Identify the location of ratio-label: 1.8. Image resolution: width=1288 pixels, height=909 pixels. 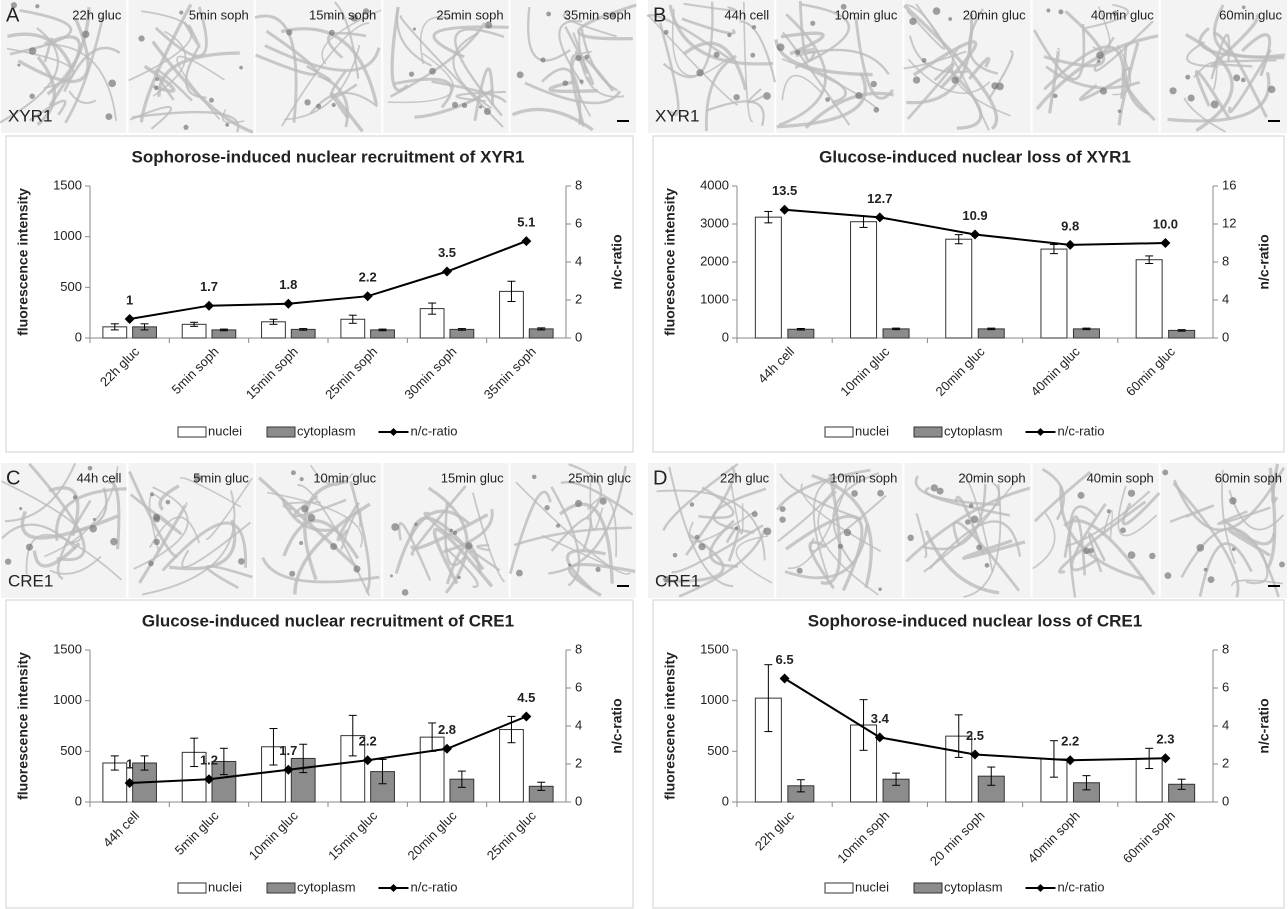
(288, 284).